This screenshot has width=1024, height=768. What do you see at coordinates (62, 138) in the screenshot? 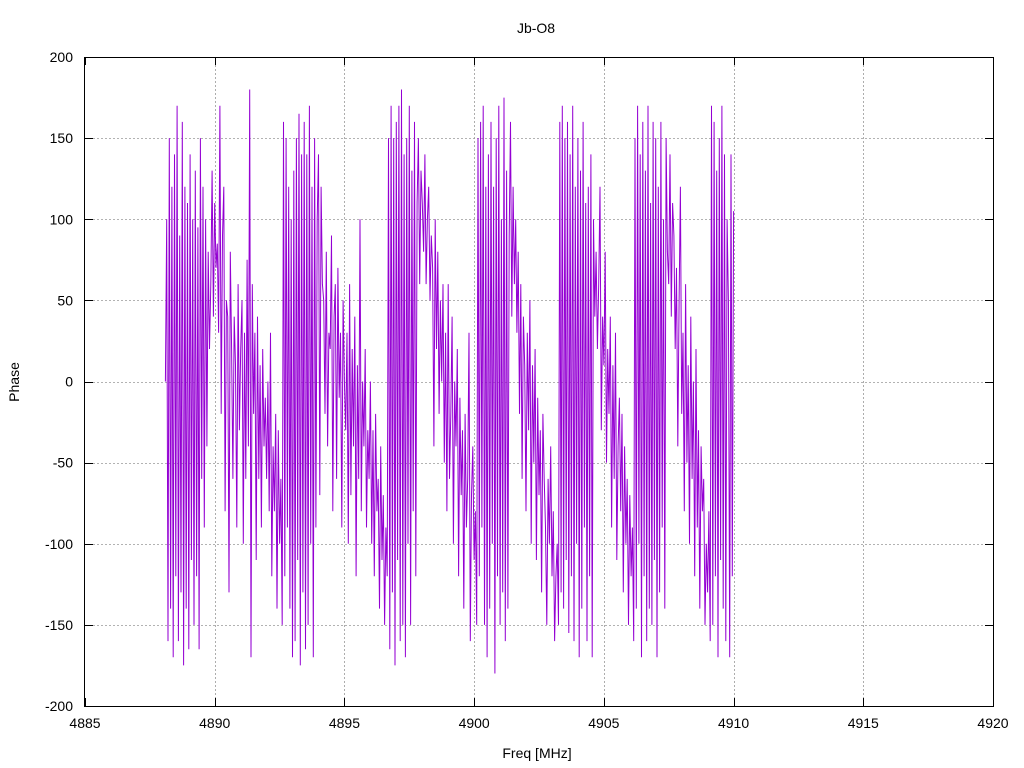
I see `y-tick-label: 150` at bounding box center [62, 138].